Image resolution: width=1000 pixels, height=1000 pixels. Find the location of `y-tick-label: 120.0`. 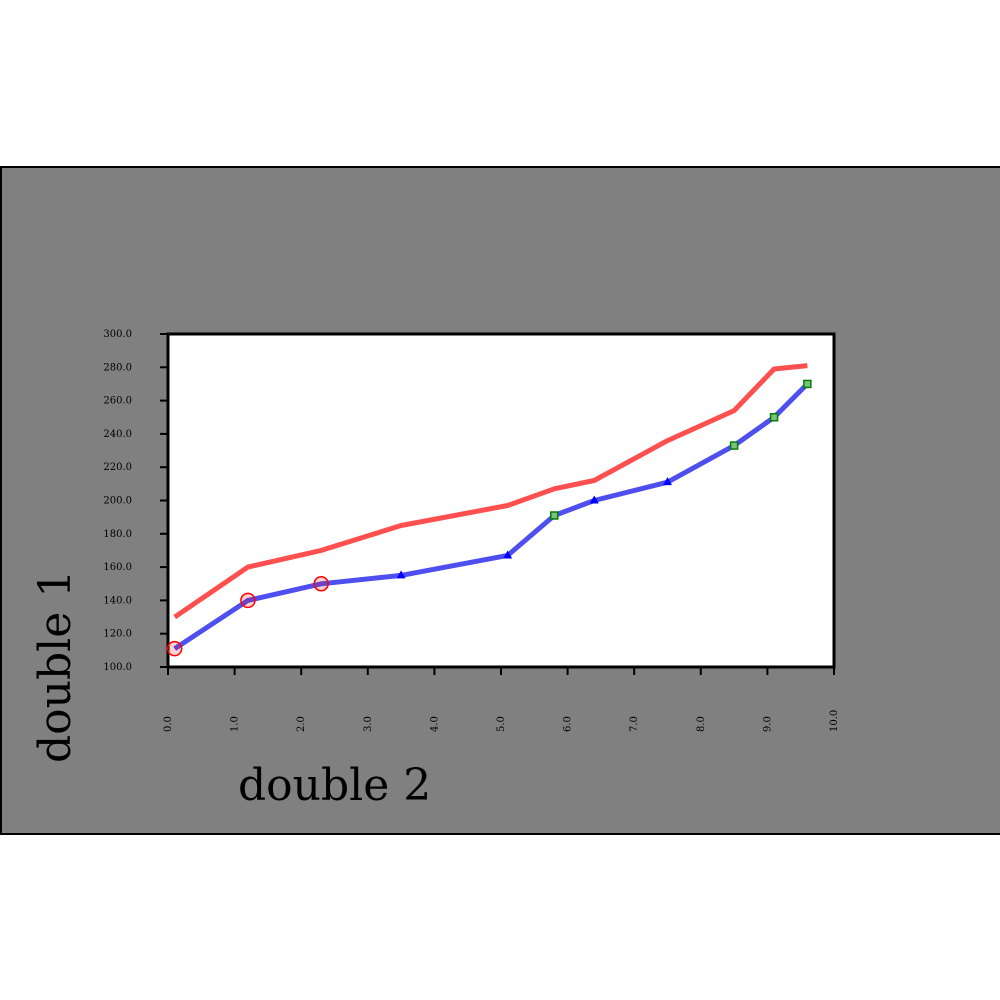

y-tick-label: 120.0 is located at coordinates (117, 634).